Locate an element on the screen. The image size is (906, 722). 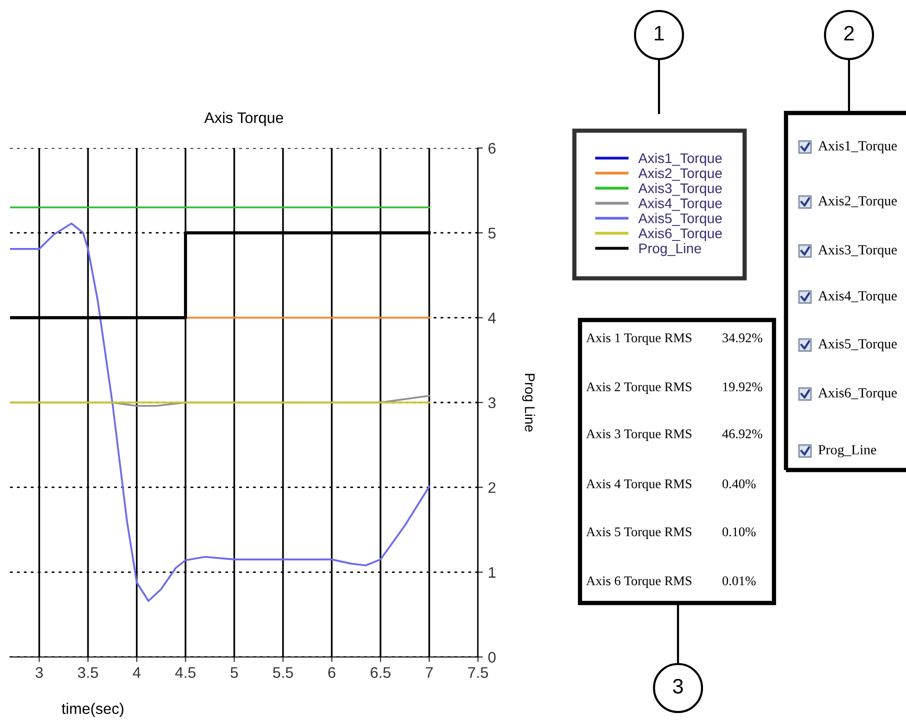
text: 1 is located at coordinates (659, 33).